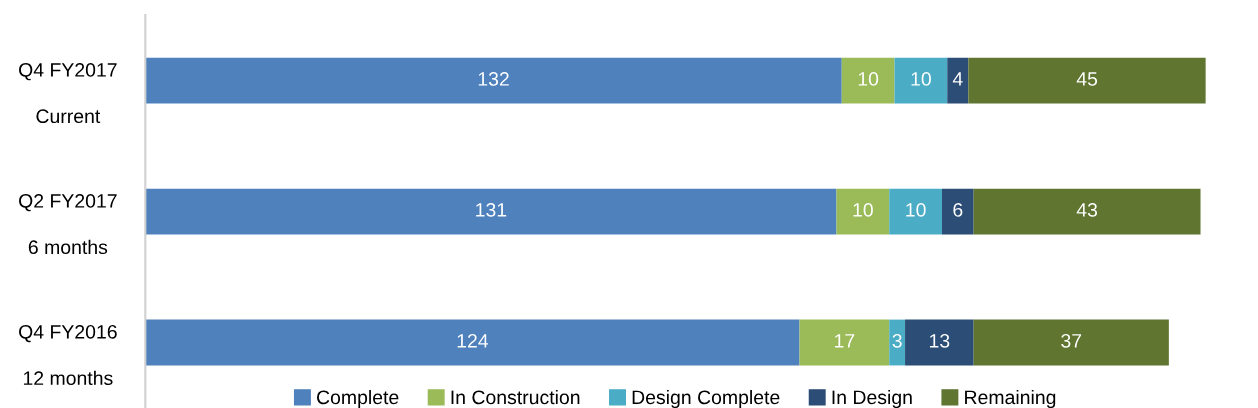 The height and width of the screenshot is (408, 1258). I want to click on data-label: 17, so click(845, 341).